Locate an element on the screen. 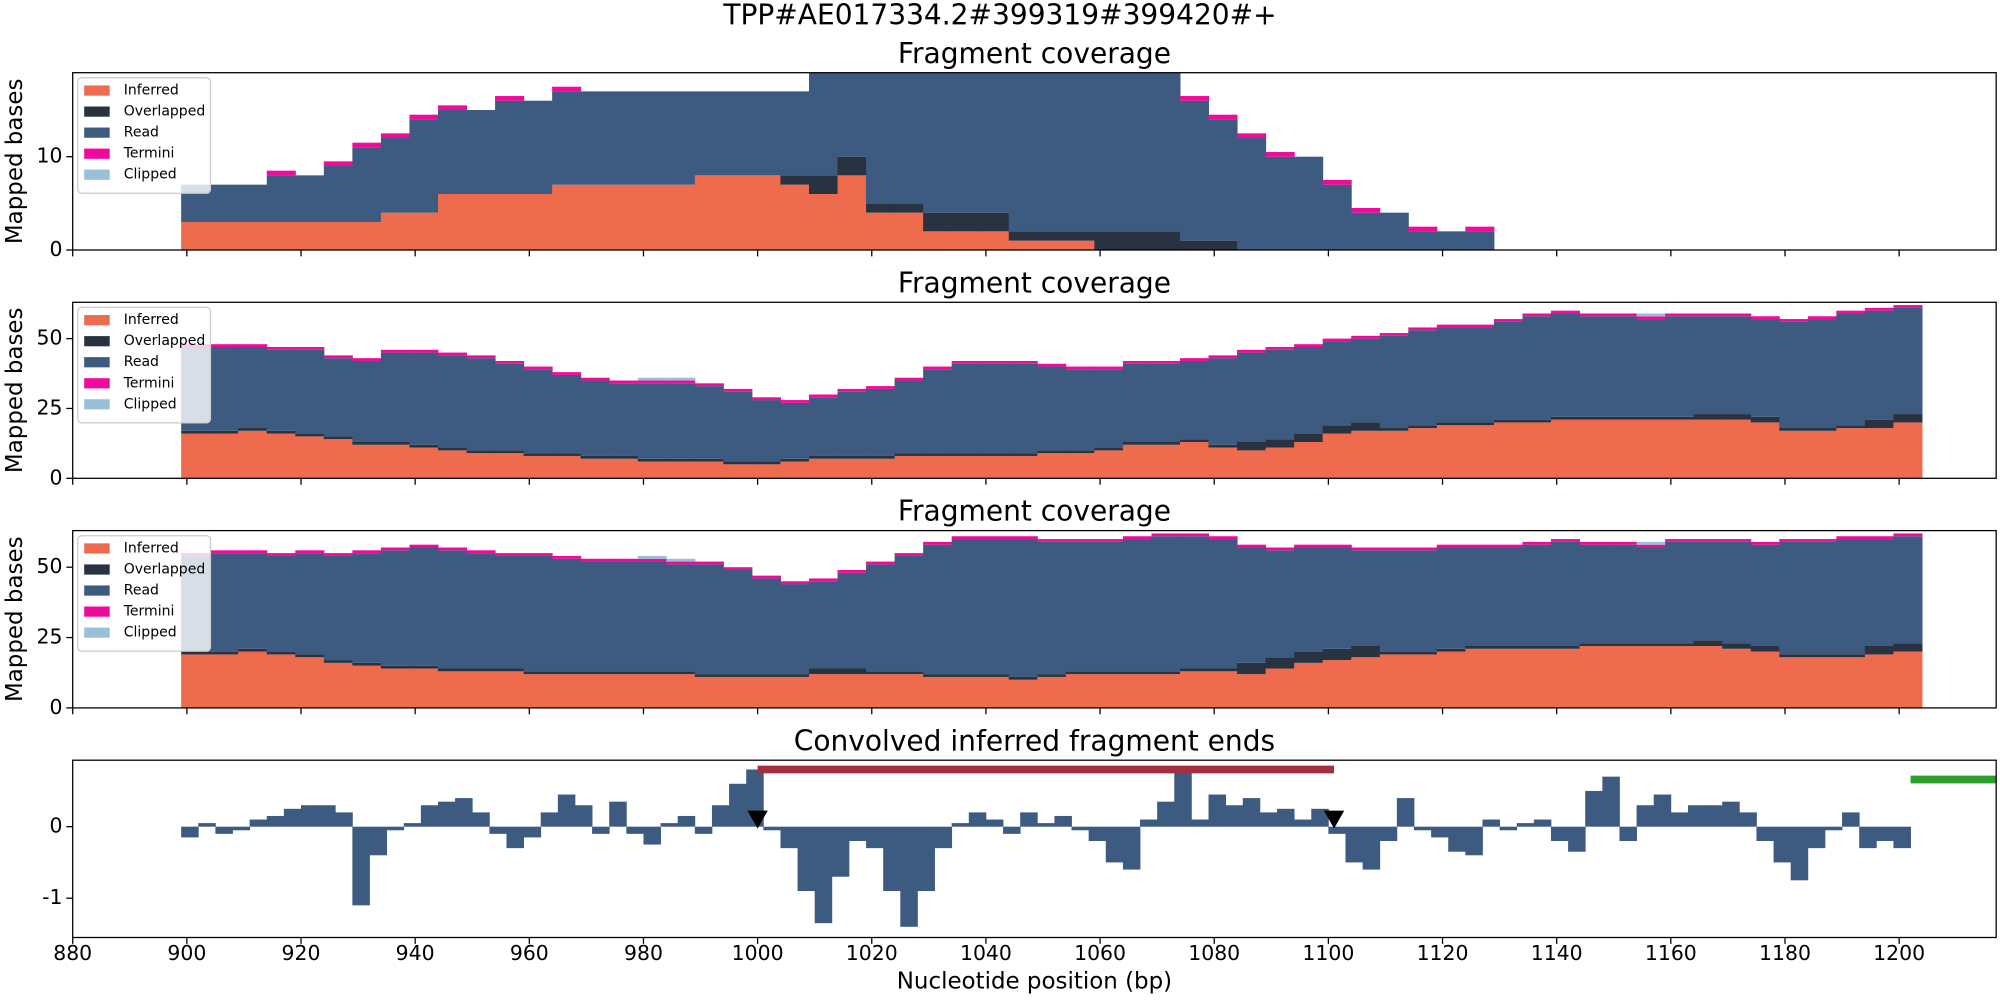 This screenshot has width=2000, height=1000. x-tick-label: 1160 is located at coordinates (1671, 953).